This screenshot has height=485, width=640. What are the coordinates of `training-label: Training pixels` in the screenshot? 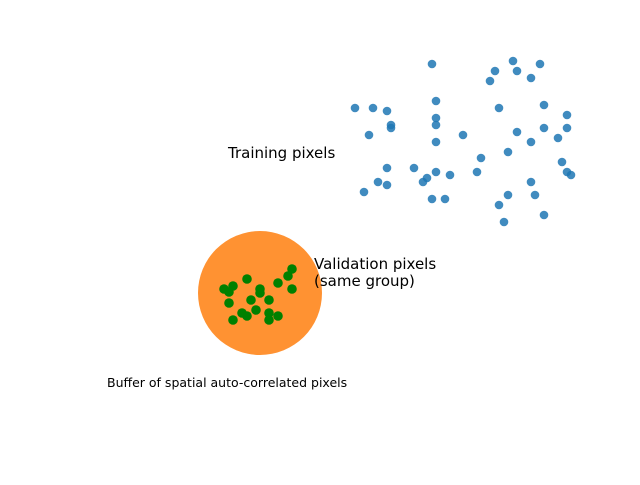 It's located at (281, 153).